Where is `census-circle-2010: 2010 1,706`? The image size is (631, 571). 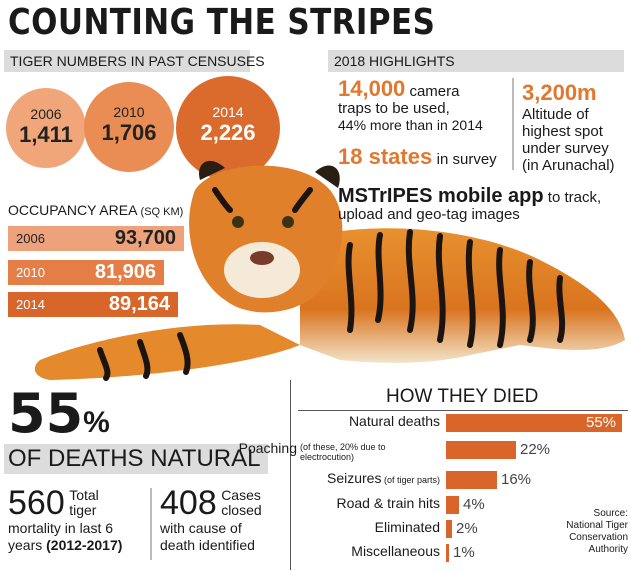
census-circle-2010: 2010 1,706 is located at coordinates (129, 127).